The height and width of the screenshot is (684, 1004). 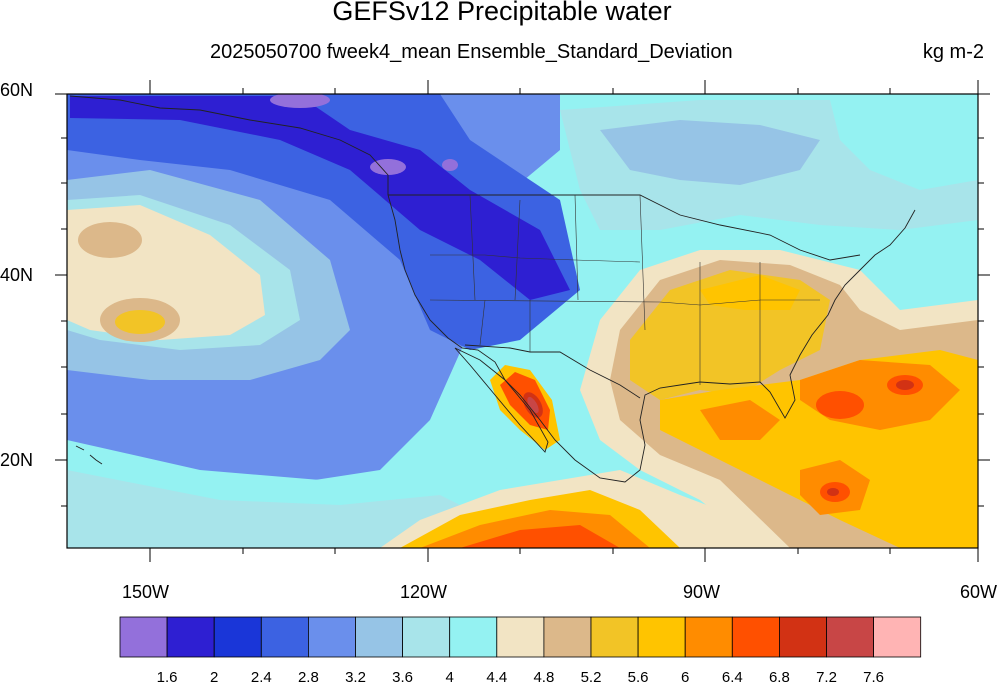 What do you see at coordinates (167, 676) in the screenshot?
I see `colorbar-label: 1.6` at bounding box center [167, 676].